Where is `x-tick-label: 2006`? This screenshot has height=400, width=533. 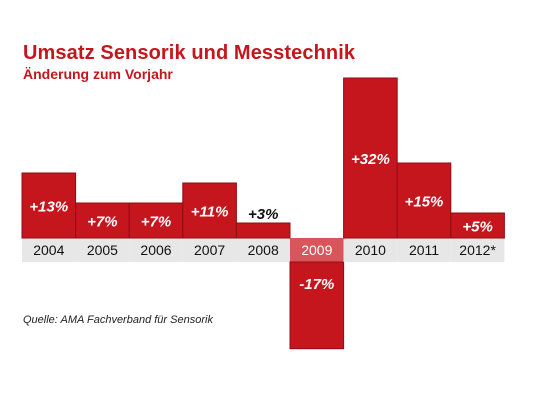
x-tick-label: 2006 is located at coordinates (155, 250).